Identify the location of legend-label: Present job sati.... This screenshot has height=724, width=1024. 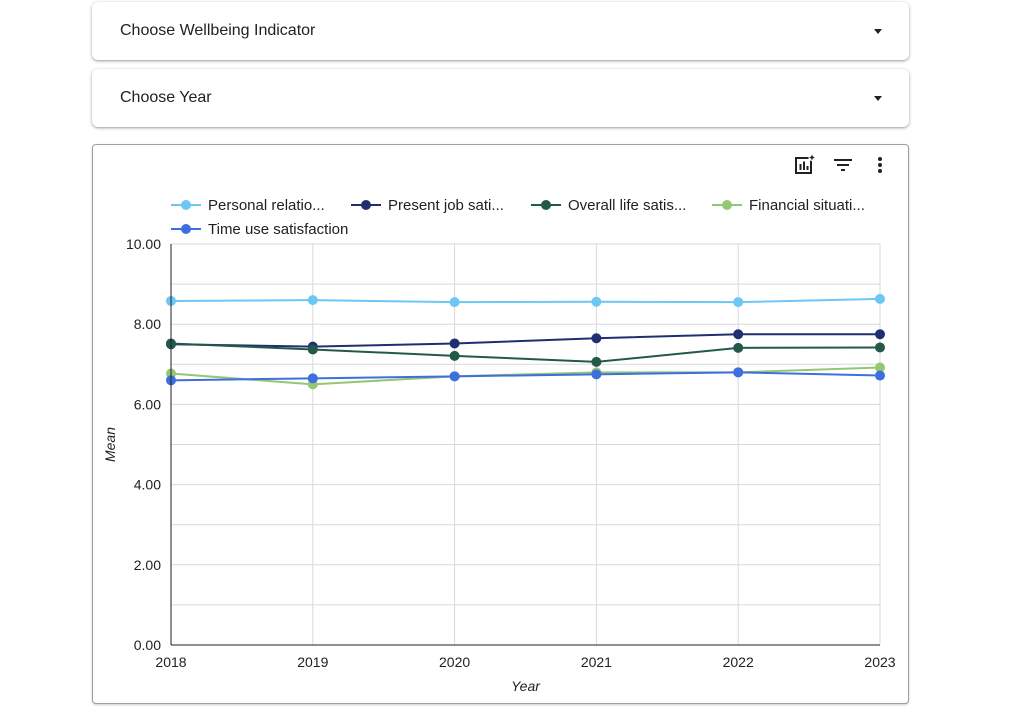
(446, 205).